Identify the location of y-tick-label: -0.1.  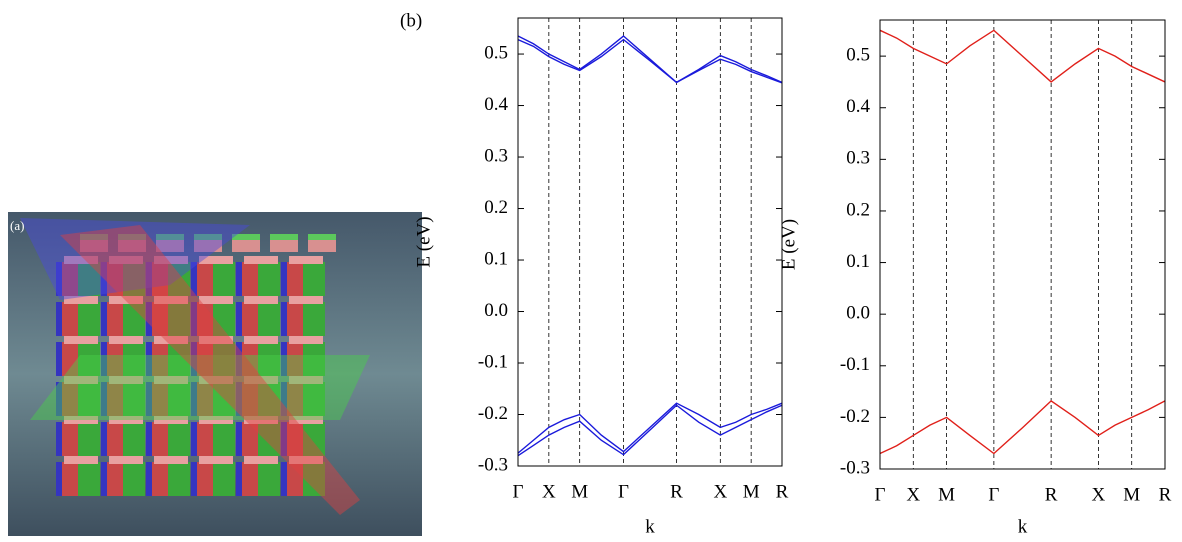
(855, 364).